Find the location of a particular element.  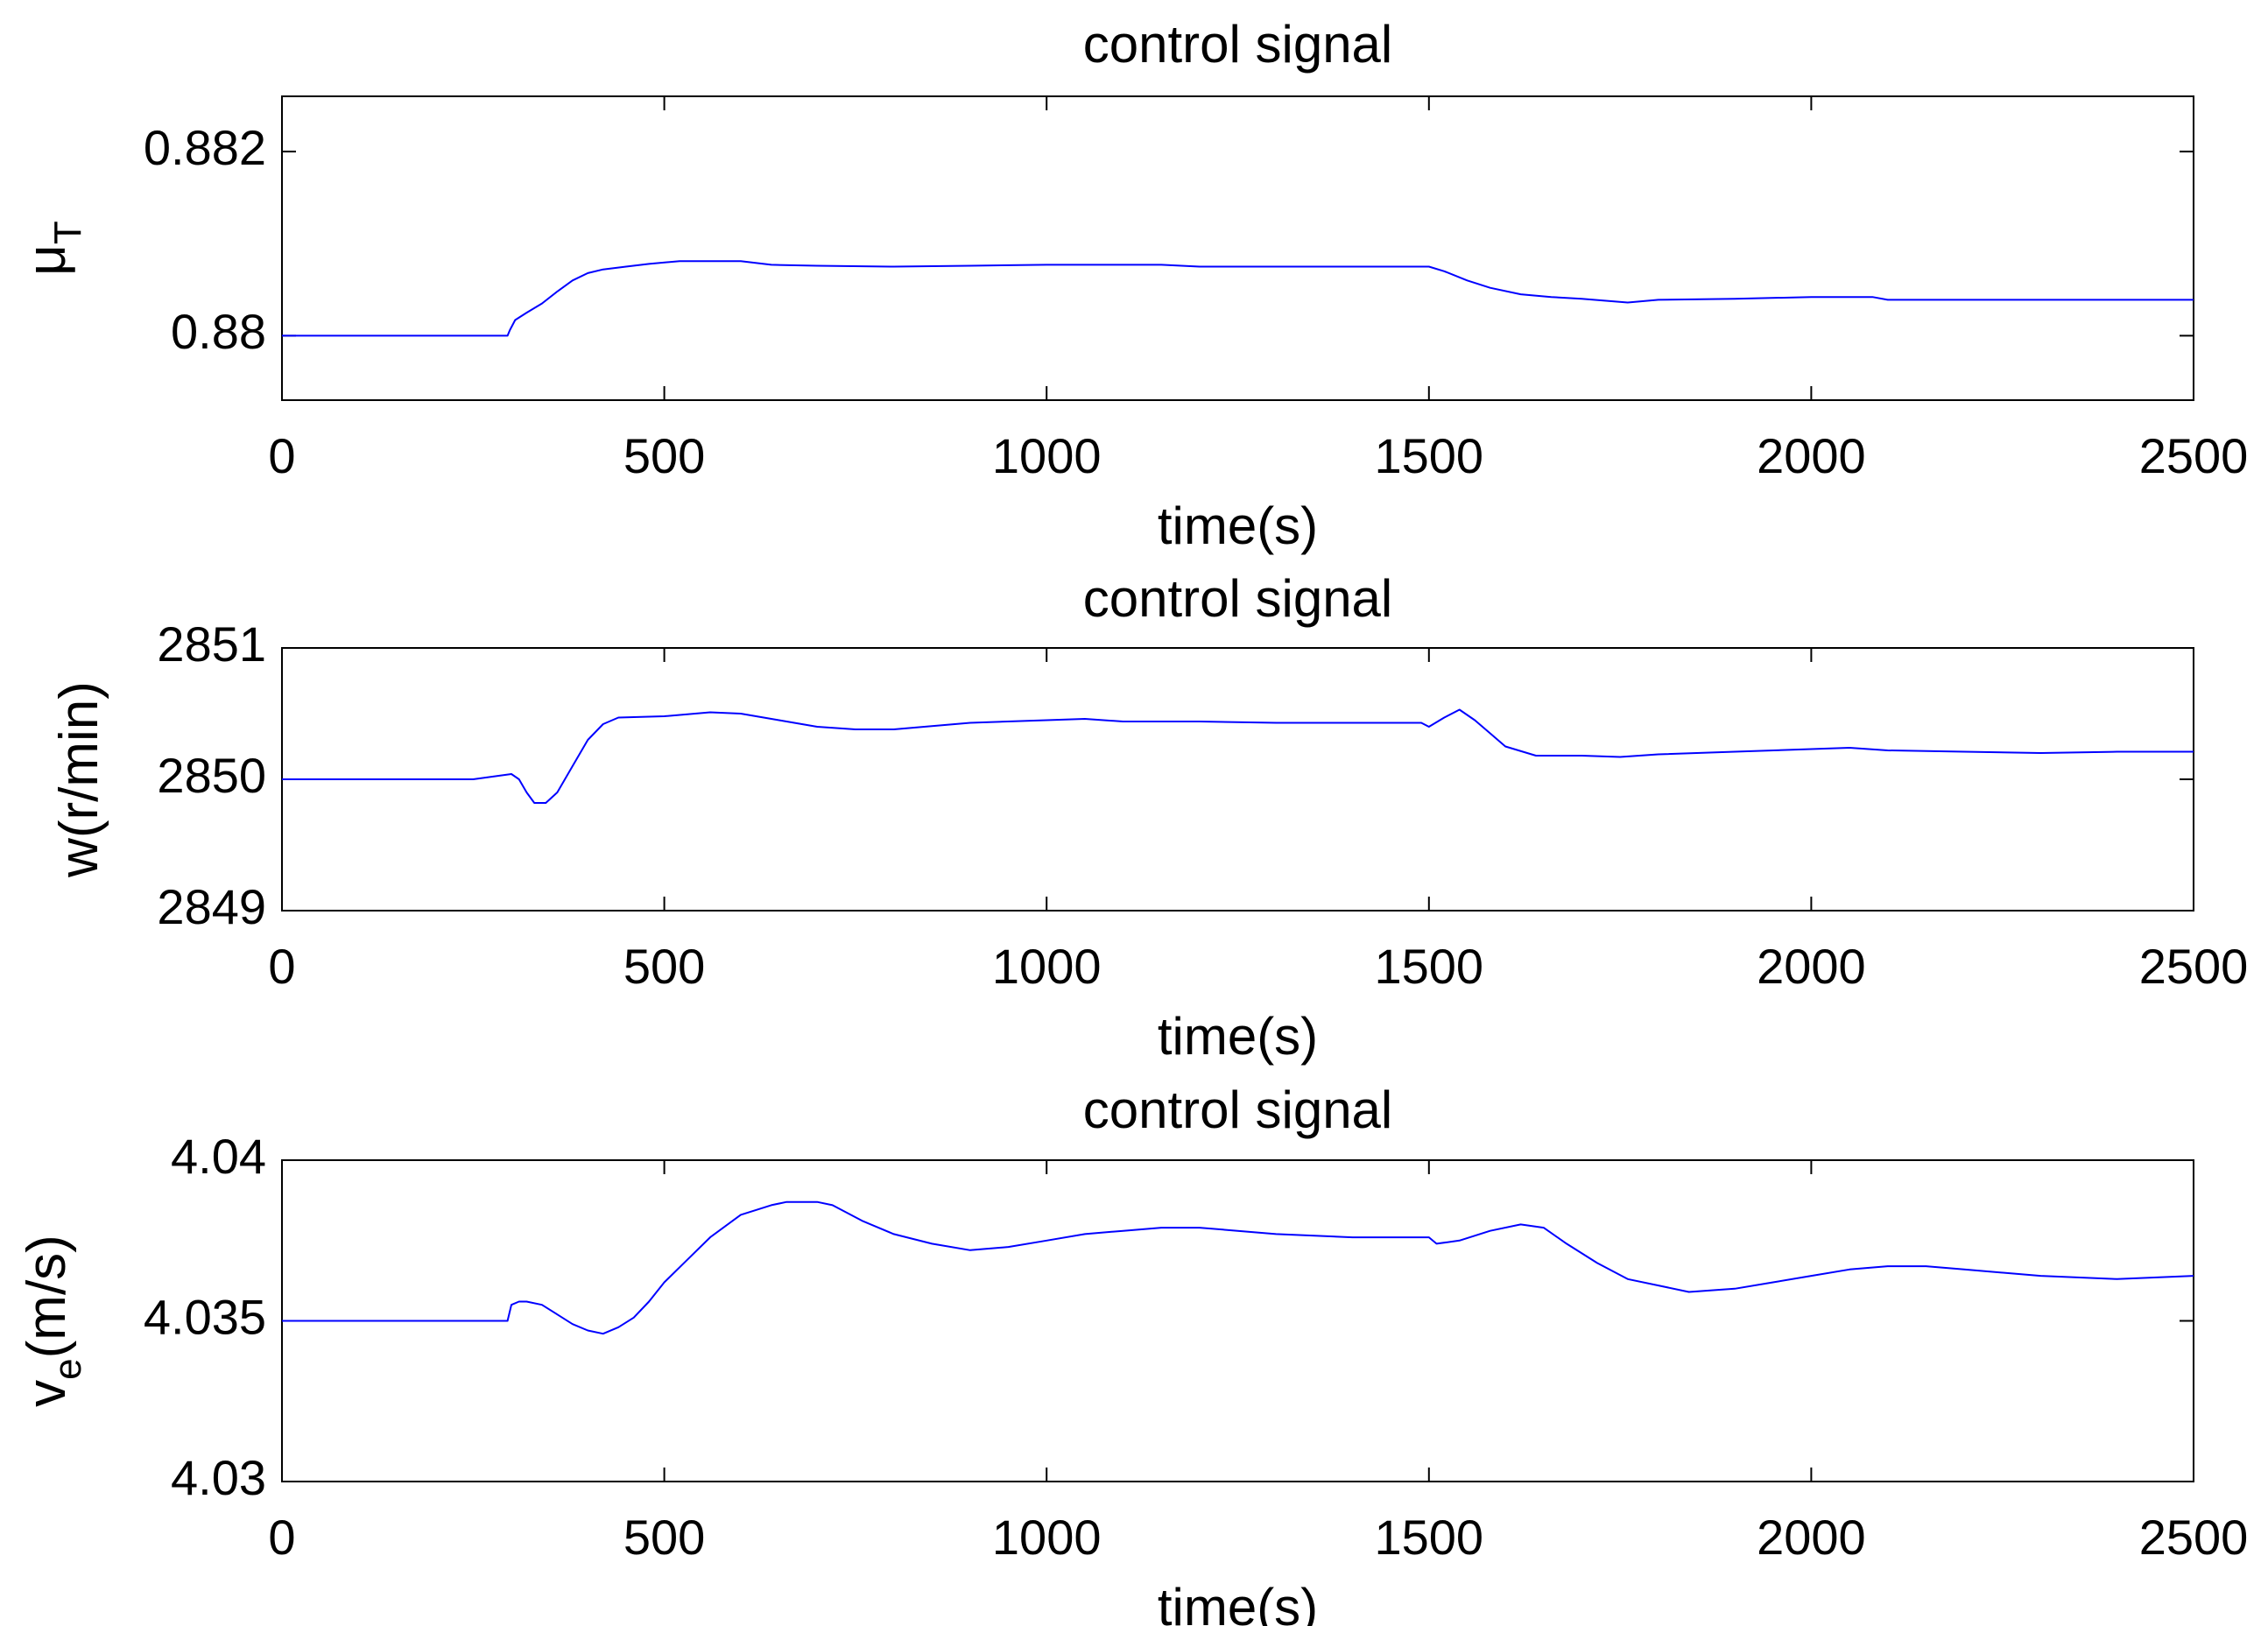

y-tick-label: 4.04 is located at coordinates (218, 1156).